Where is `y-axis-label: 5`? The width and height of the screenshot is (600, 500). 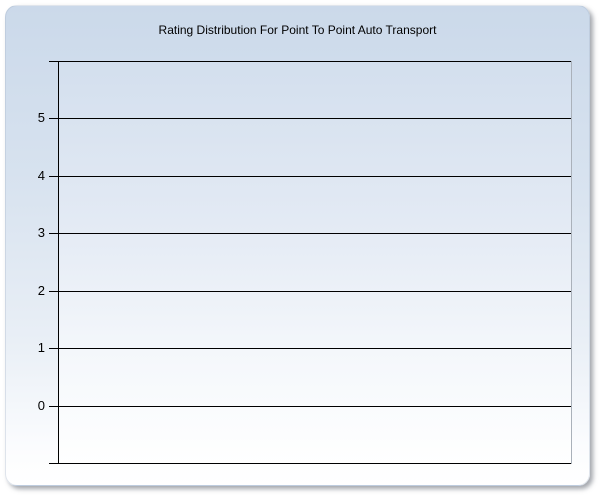
y-axis-label: 5 is located at coordinates (41, 117).